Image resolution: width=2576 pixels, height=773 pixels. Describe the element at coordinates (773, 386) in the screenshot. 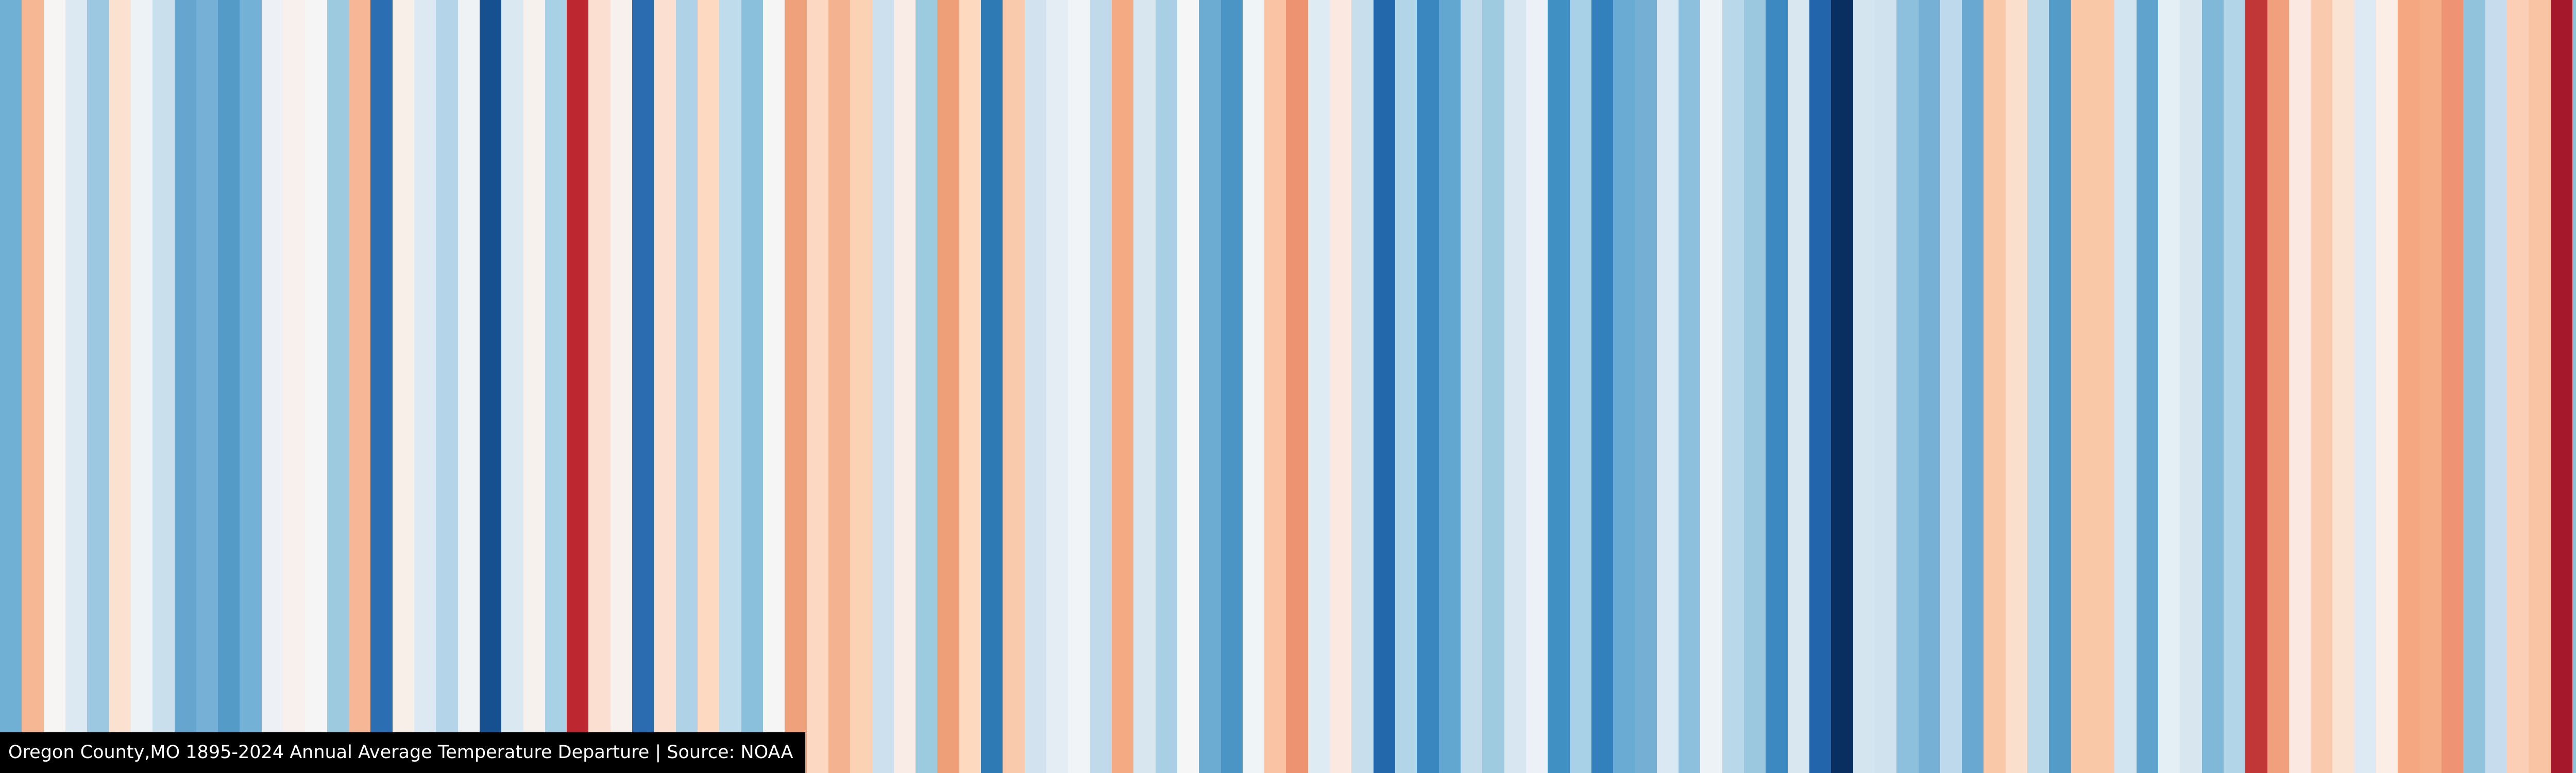

I see `stripe-1930` at that location.